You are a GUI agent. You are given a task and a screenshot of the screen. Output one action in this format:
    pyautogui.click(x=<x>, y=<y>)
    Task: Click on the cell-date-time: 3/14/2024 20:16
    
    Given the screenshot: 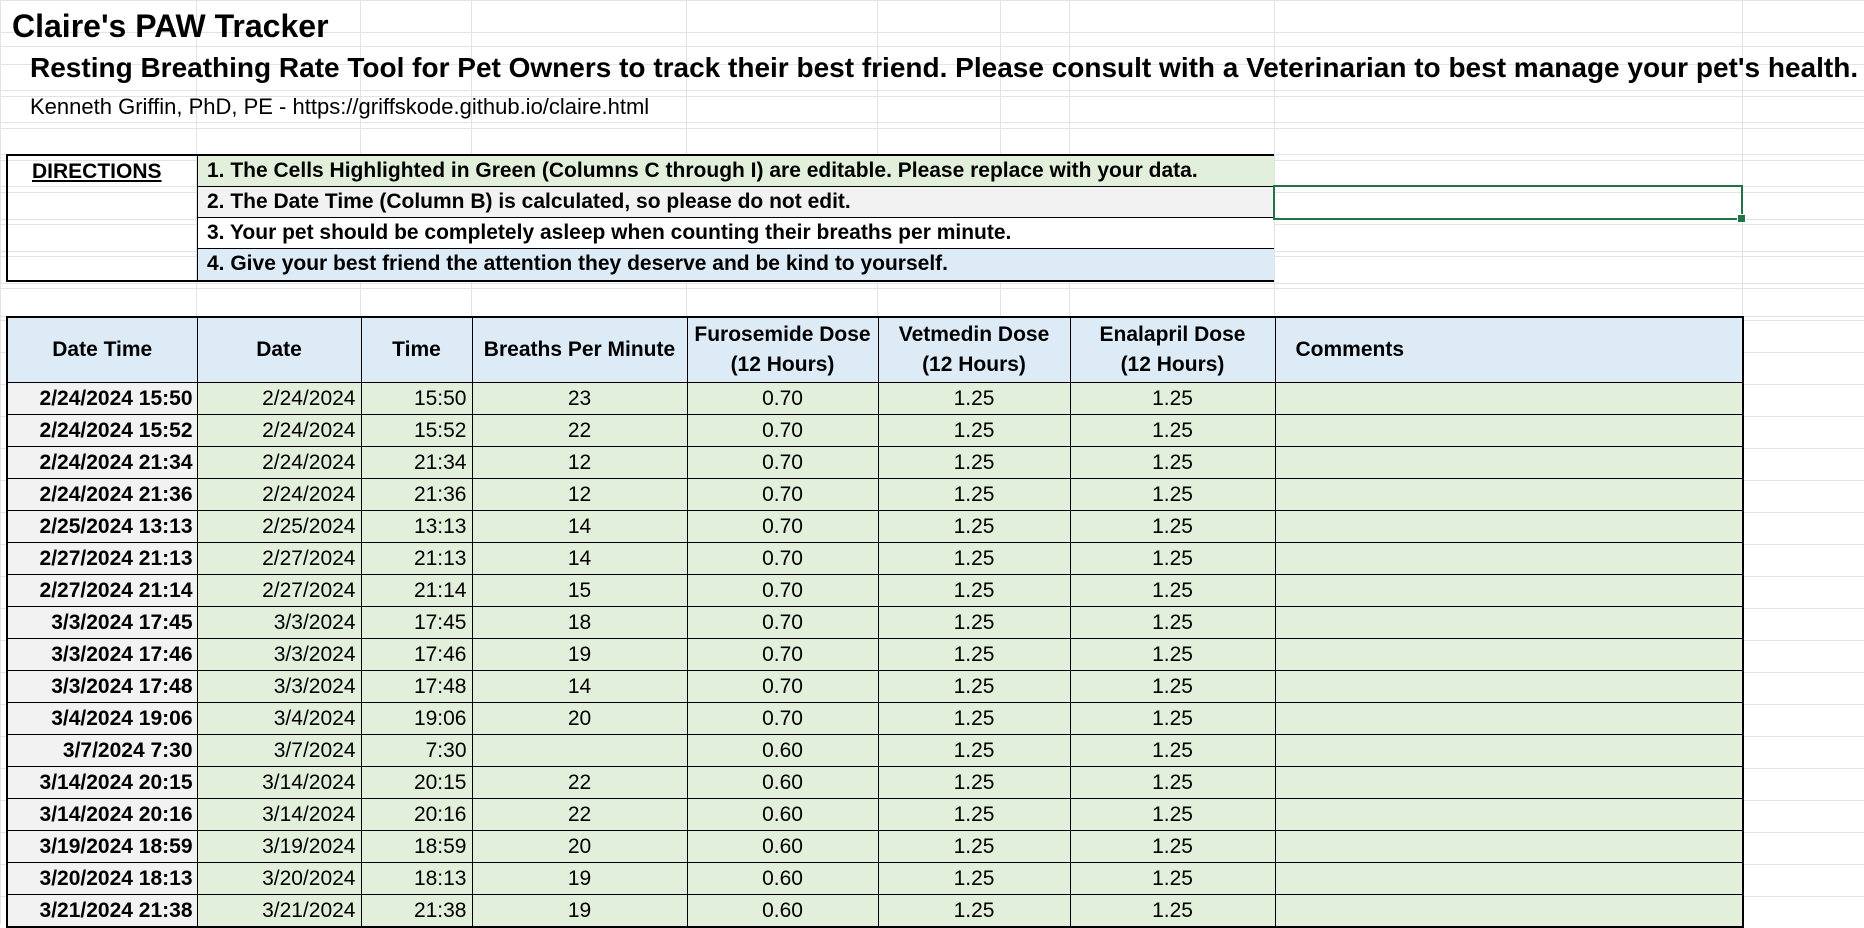 What is the action you would take?
    pyautogui.click(x=102, y=814)
    